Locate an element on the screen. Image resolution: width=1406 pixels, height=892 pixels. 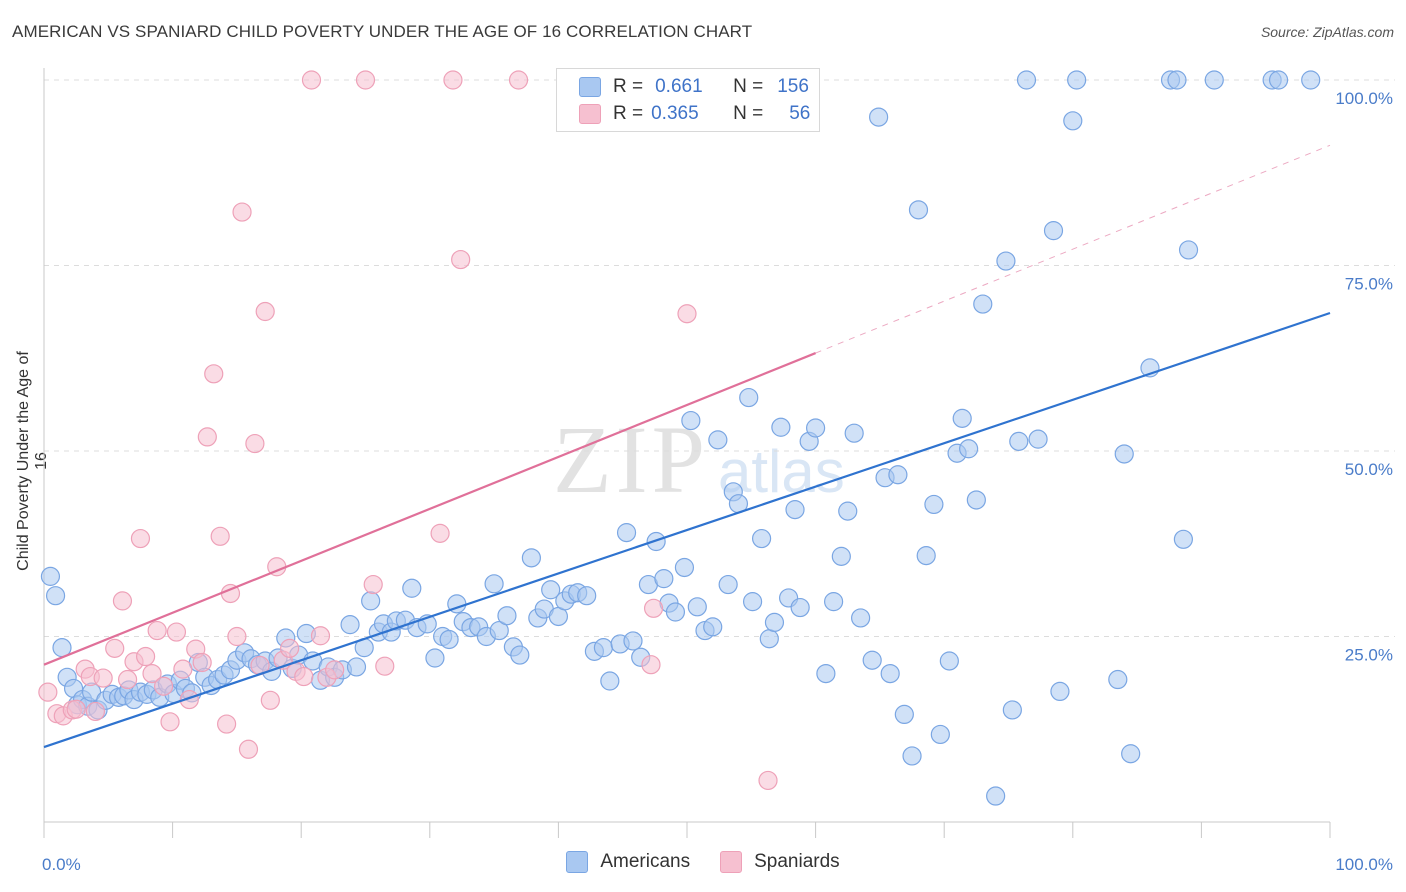
y-tick-label: 75.0% is located at coordinates (1369, 284).